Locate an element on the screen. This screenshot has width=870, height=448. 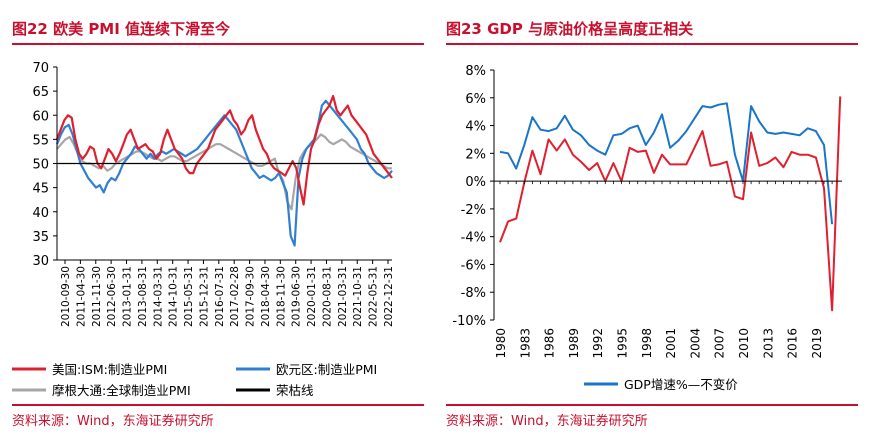
left-legend-label: 美国:ISM:制造业PMI is located at coordinates (109, 369).